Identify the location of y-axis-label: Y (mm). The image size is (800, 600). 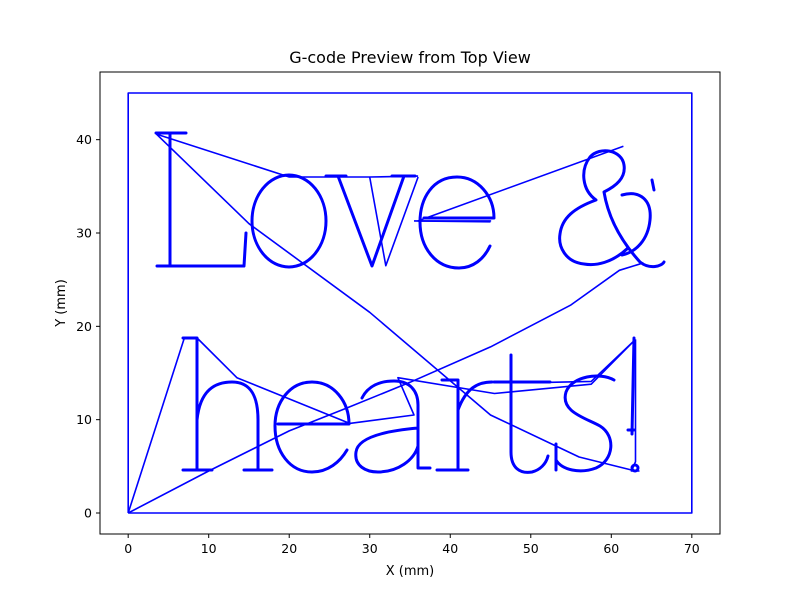
(61, 303).